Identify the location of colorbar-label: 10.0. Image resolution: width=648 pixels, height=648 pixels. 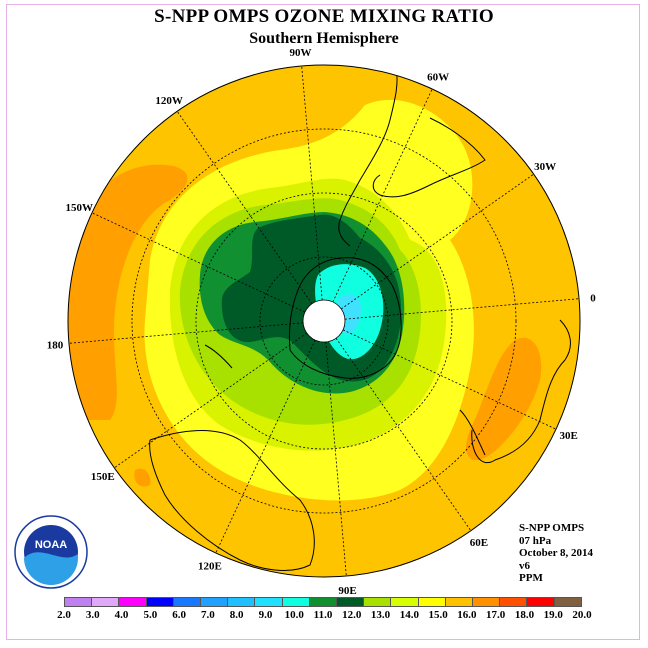
(294, 615).